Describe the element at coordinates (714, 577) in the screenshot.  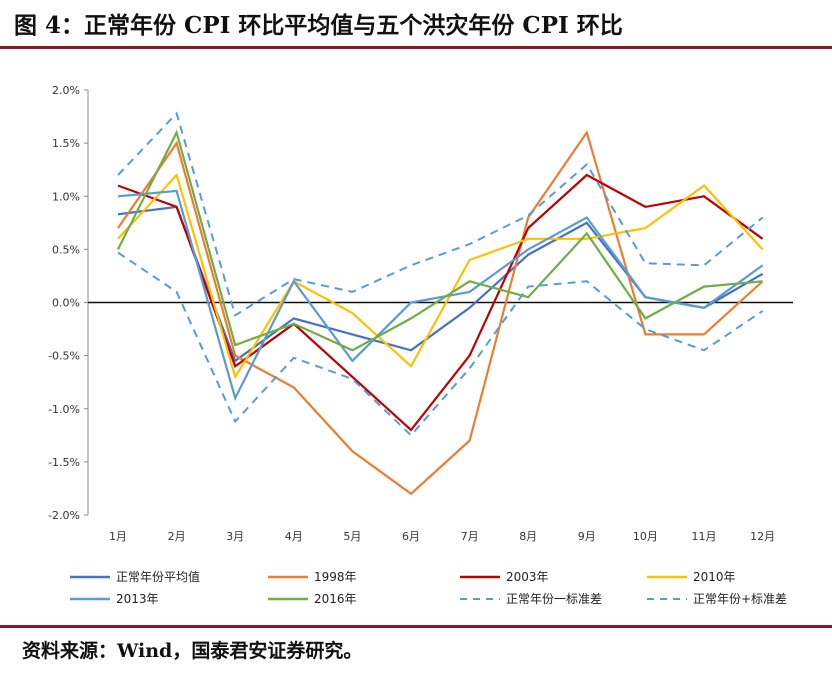
I see `legend-label-4: 2010年` at that location.